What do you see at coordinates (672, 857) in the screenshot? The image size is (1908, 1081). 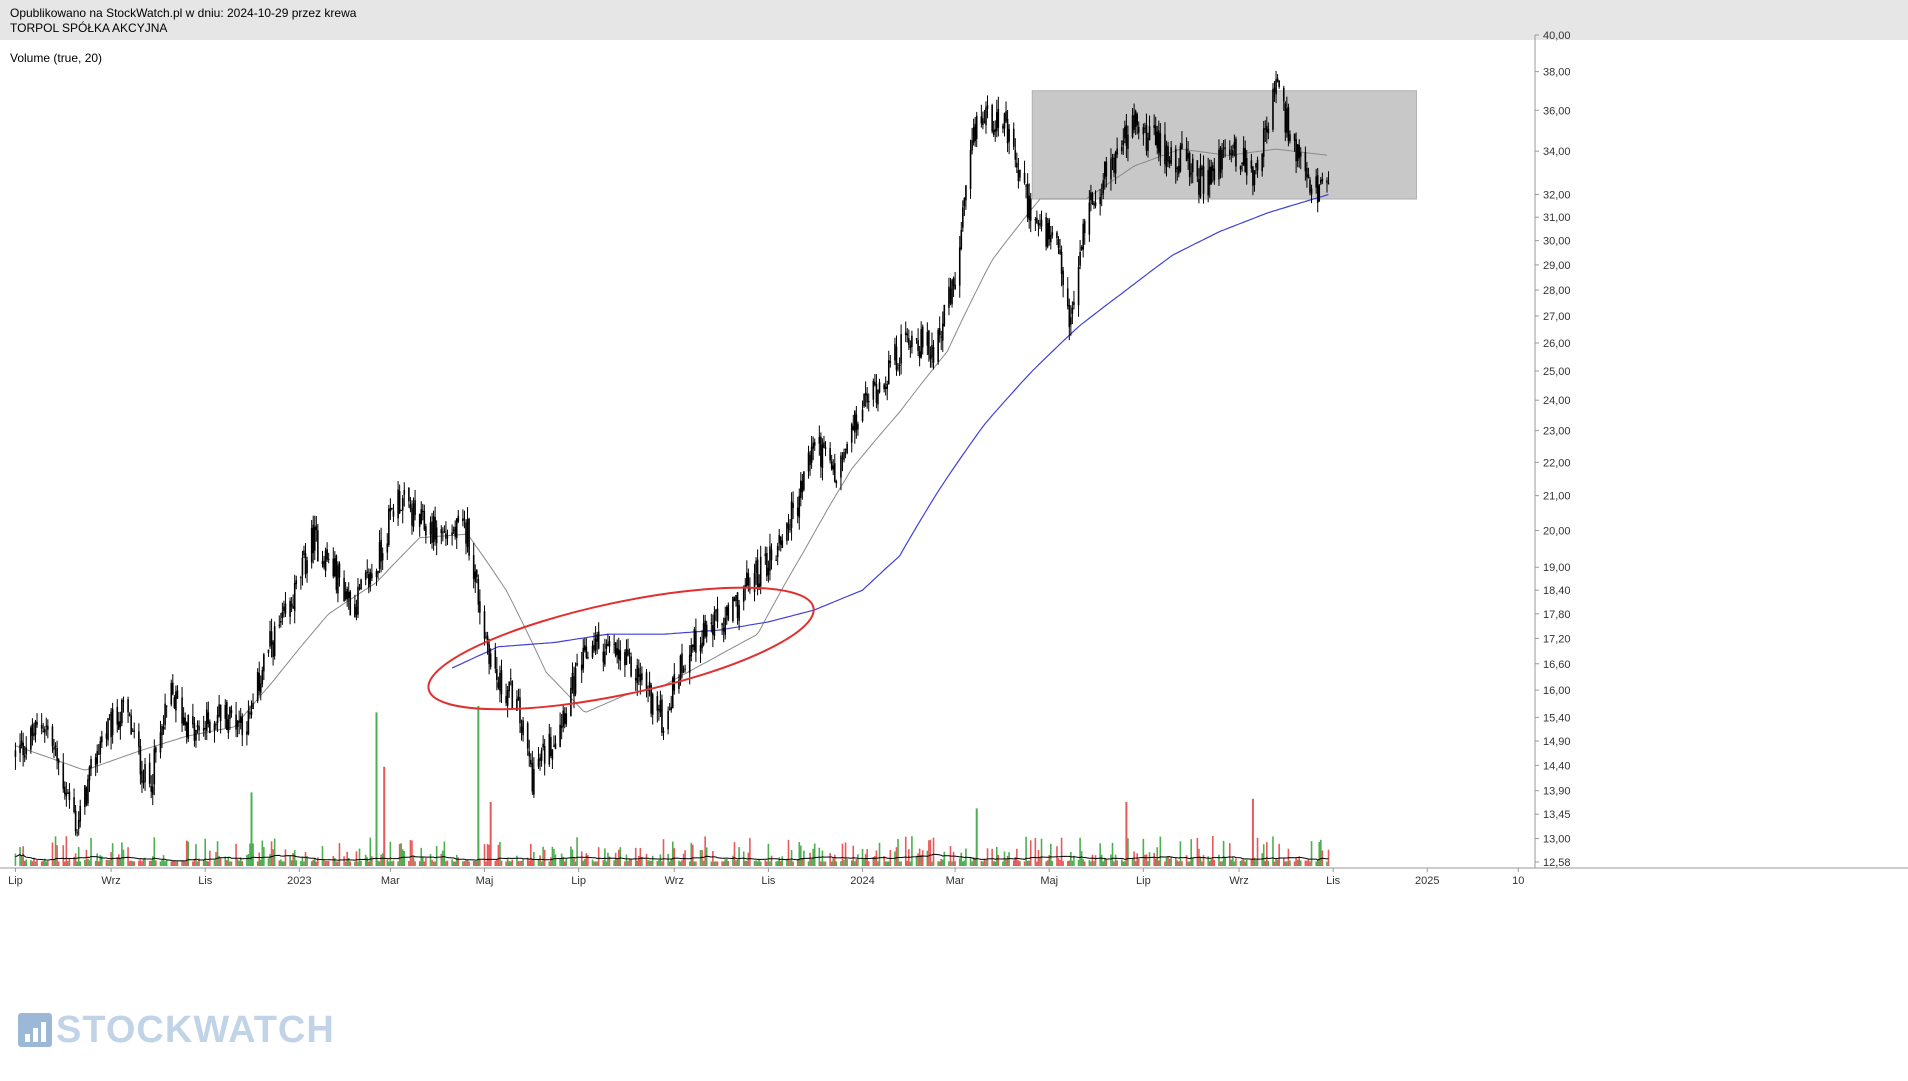 I see `volume-ma-line` at bounding box center [672, 857].